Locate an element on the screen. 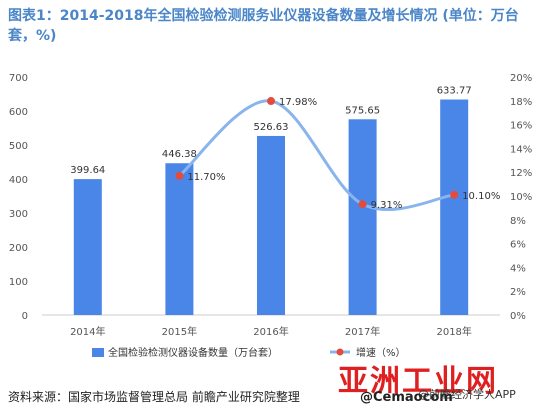  y-right-tick-label: 8% is located at coordinates (518, 221).